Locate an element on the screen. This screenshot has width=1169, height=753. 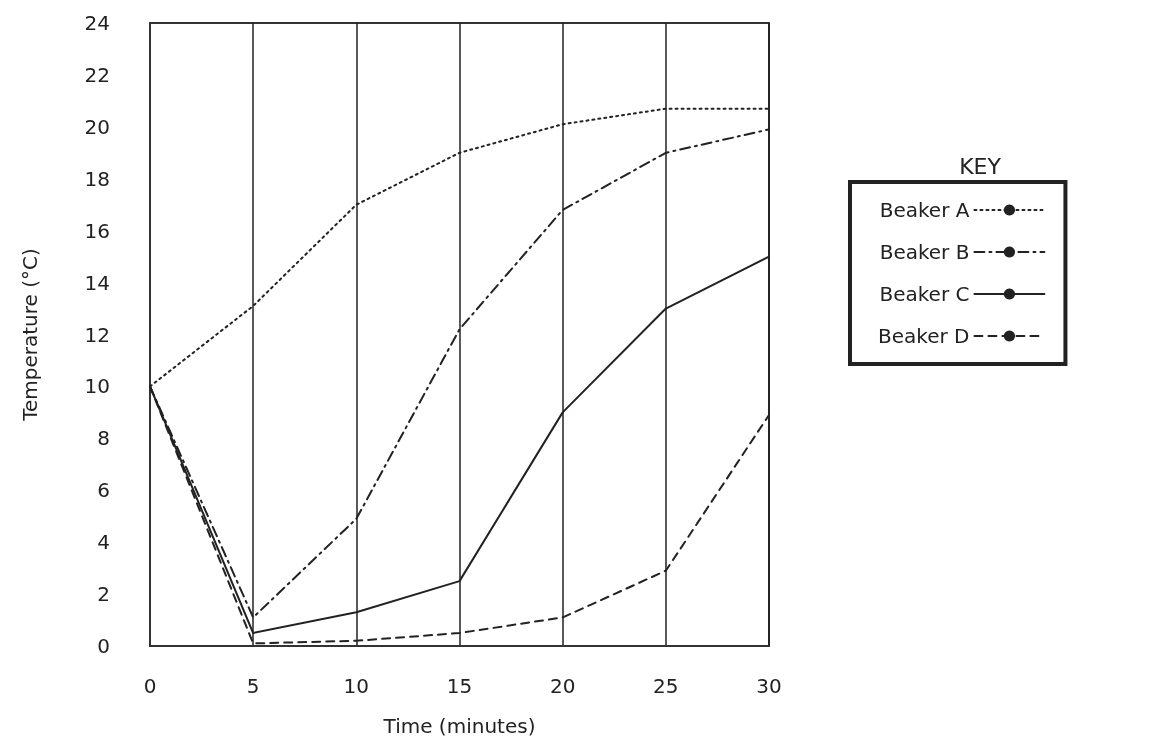
y-tick-label: 2 is located at coordinates (103, 594).